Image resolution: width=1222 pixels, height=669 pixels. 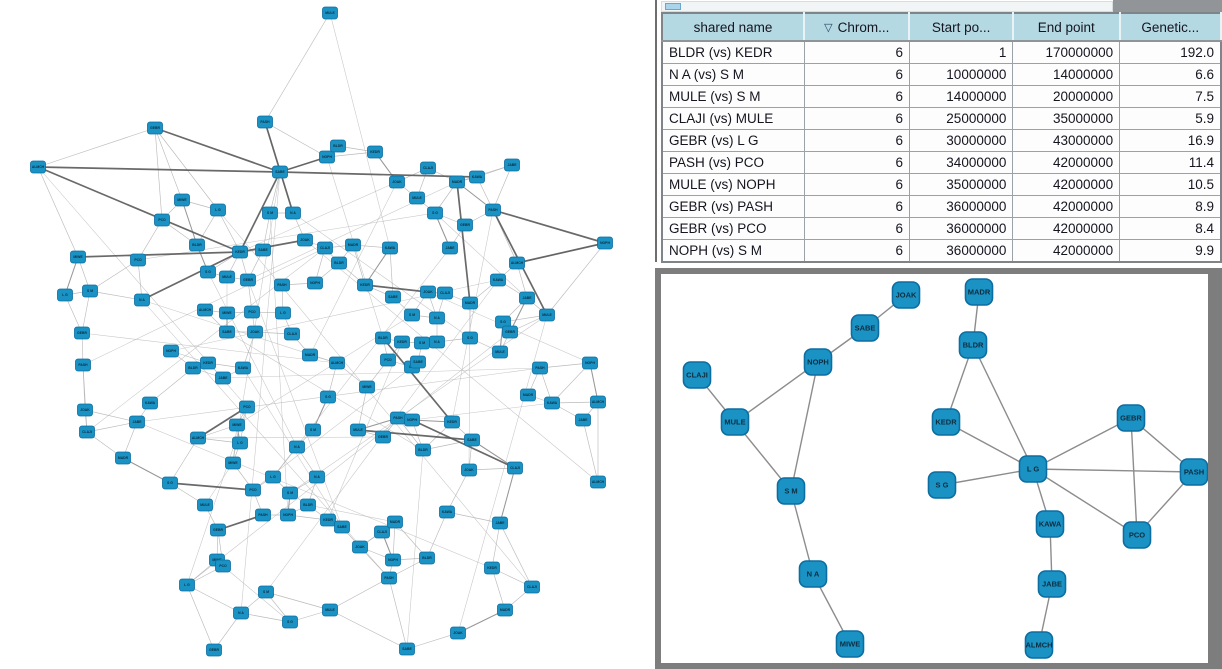 I want to click on cell-shared-name: GEBR (vs) PASH, so click(x=733, y=206).